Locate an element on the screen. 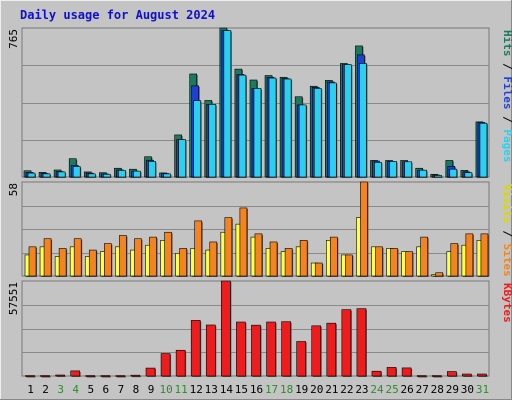 The height and width of the screenshot is (400, 512). x-tick-label: 24 is located at coordinates (377, 389).